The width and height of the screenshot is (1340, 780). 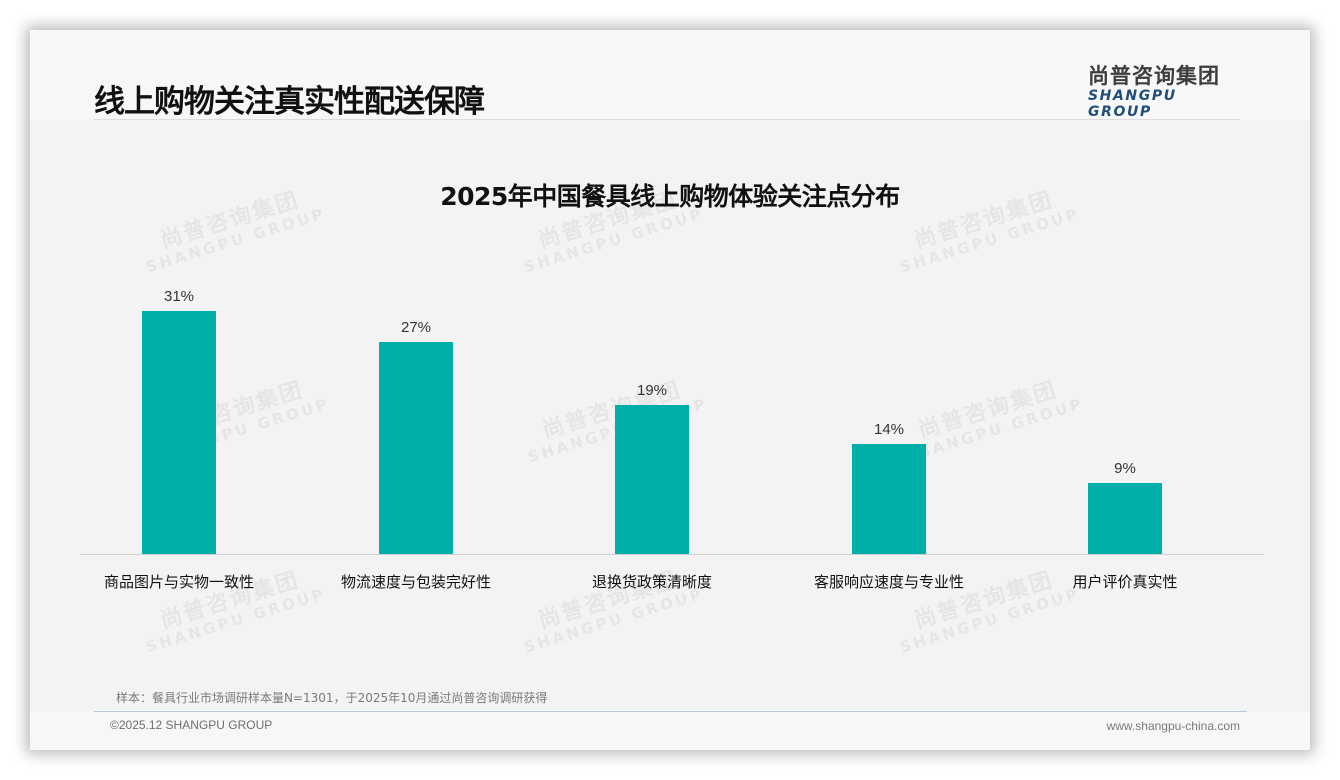 What do you see at coordinates (670, 75) in the screenshot?
I see `header-band` at bounding box center [670, 75].